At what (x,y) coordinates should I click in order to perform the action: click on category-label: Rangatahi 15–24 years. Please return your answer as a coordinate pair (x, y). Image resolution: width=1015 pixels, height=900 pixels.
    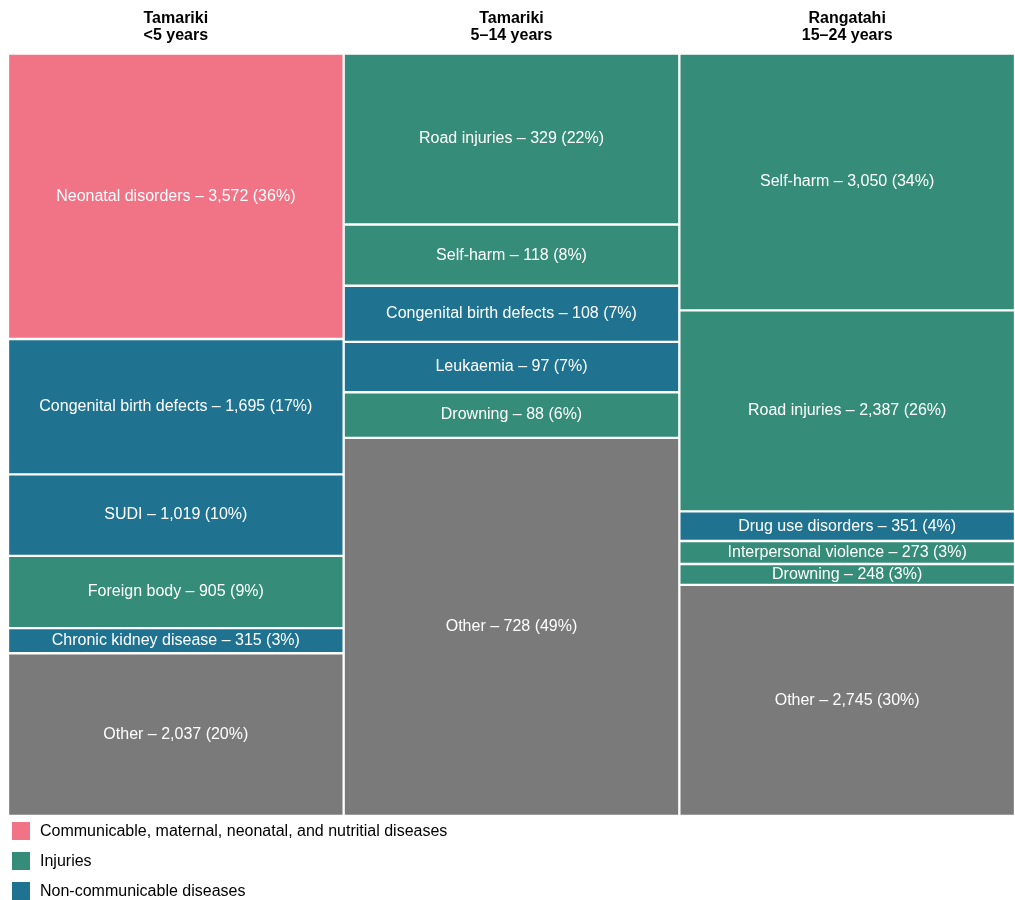
    Looking at the image, I should click on (847, 25).